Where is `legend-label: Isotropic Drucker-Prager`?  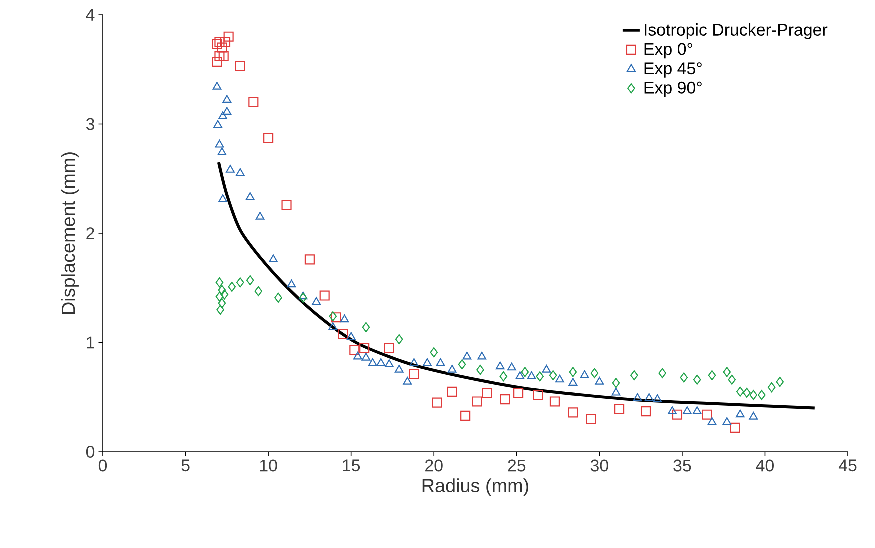
legend-label: Isotropic Drucker-Prager is located at coordinates (736, 32).